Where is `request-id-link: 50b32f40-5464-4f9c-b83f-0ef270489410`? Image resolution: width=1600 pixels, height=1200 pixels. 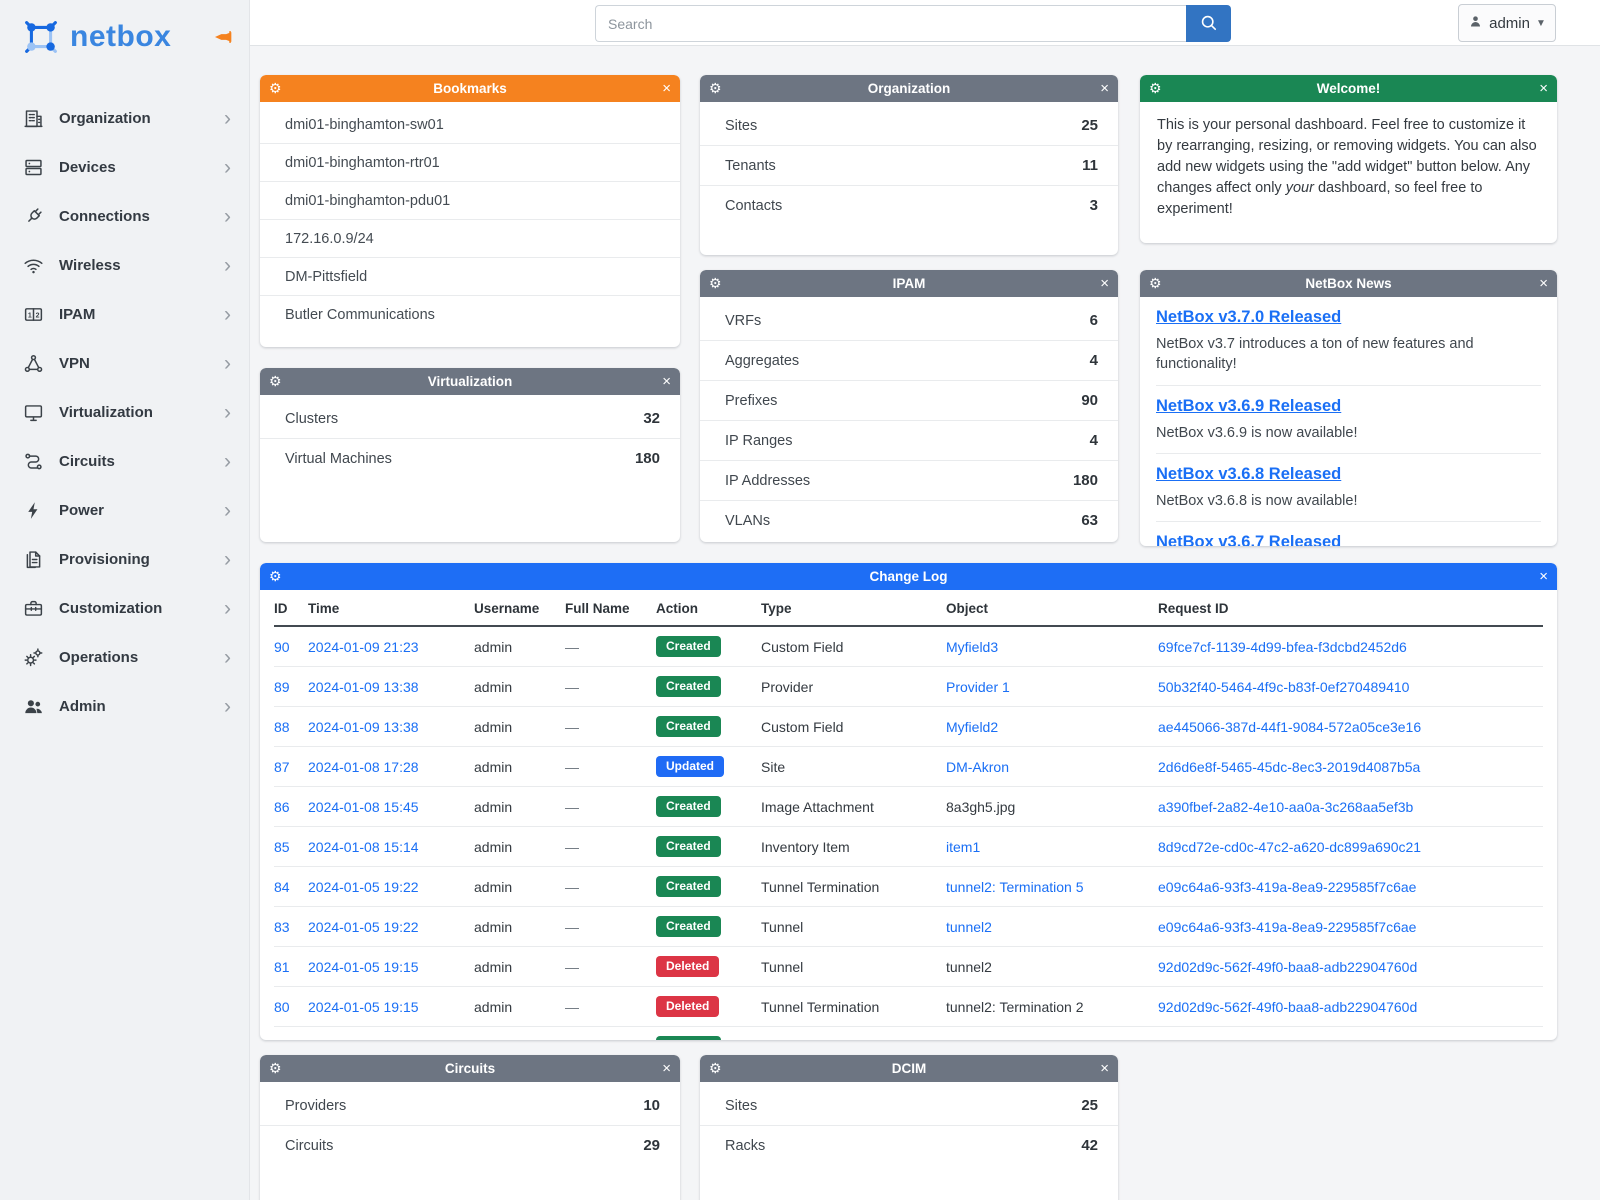
request-id-link: 50b32f40-5464-4f9c-b83f-0ef270489410 is located at coordinates (1284, 686).